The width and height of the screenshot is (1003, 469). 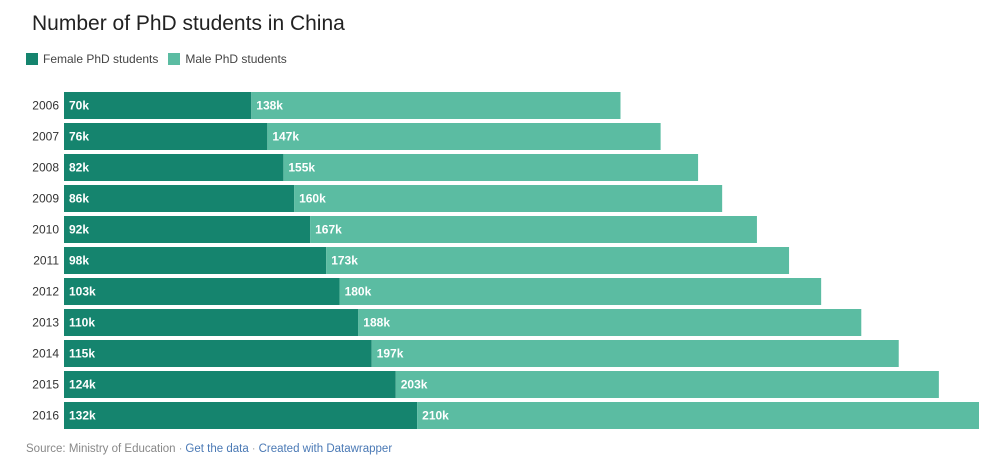 I want to click on data-label: 160k, so click(x=312, y=199).